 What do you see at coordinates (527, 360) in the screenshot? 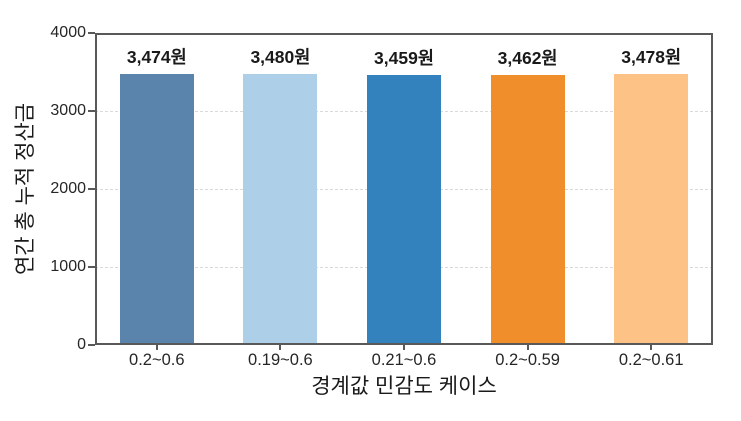
I see `x-tick-label: 0.2~0.59` at bounding box center [527, 360].